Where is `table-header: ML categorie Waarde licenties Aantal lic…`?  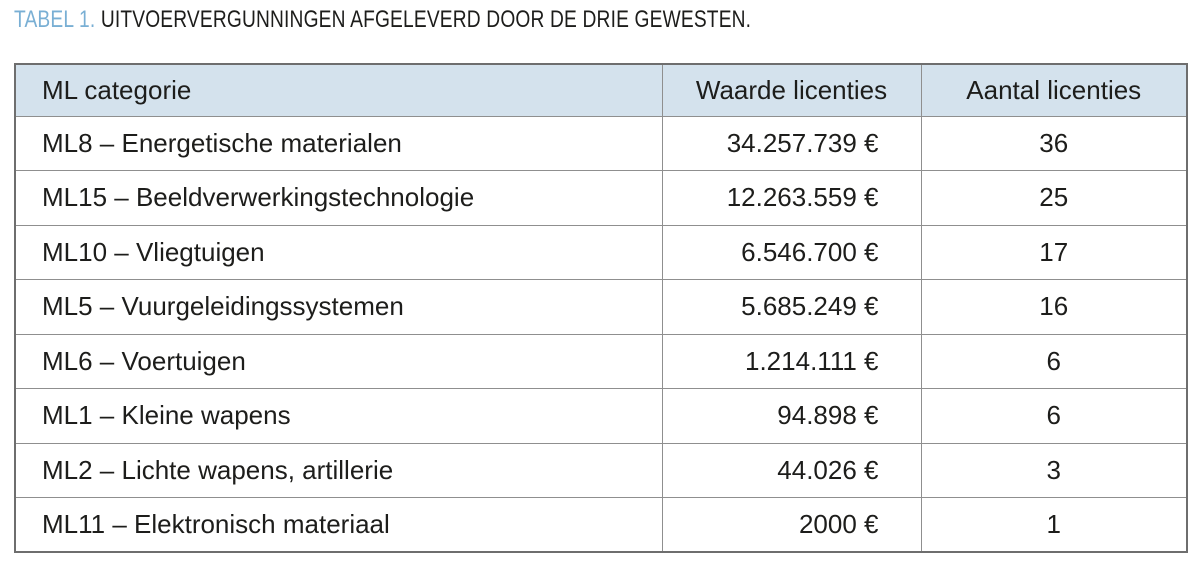 table-header: ML categorie Waarde licenties Aantal lic… is located at coordinates (601, 90).